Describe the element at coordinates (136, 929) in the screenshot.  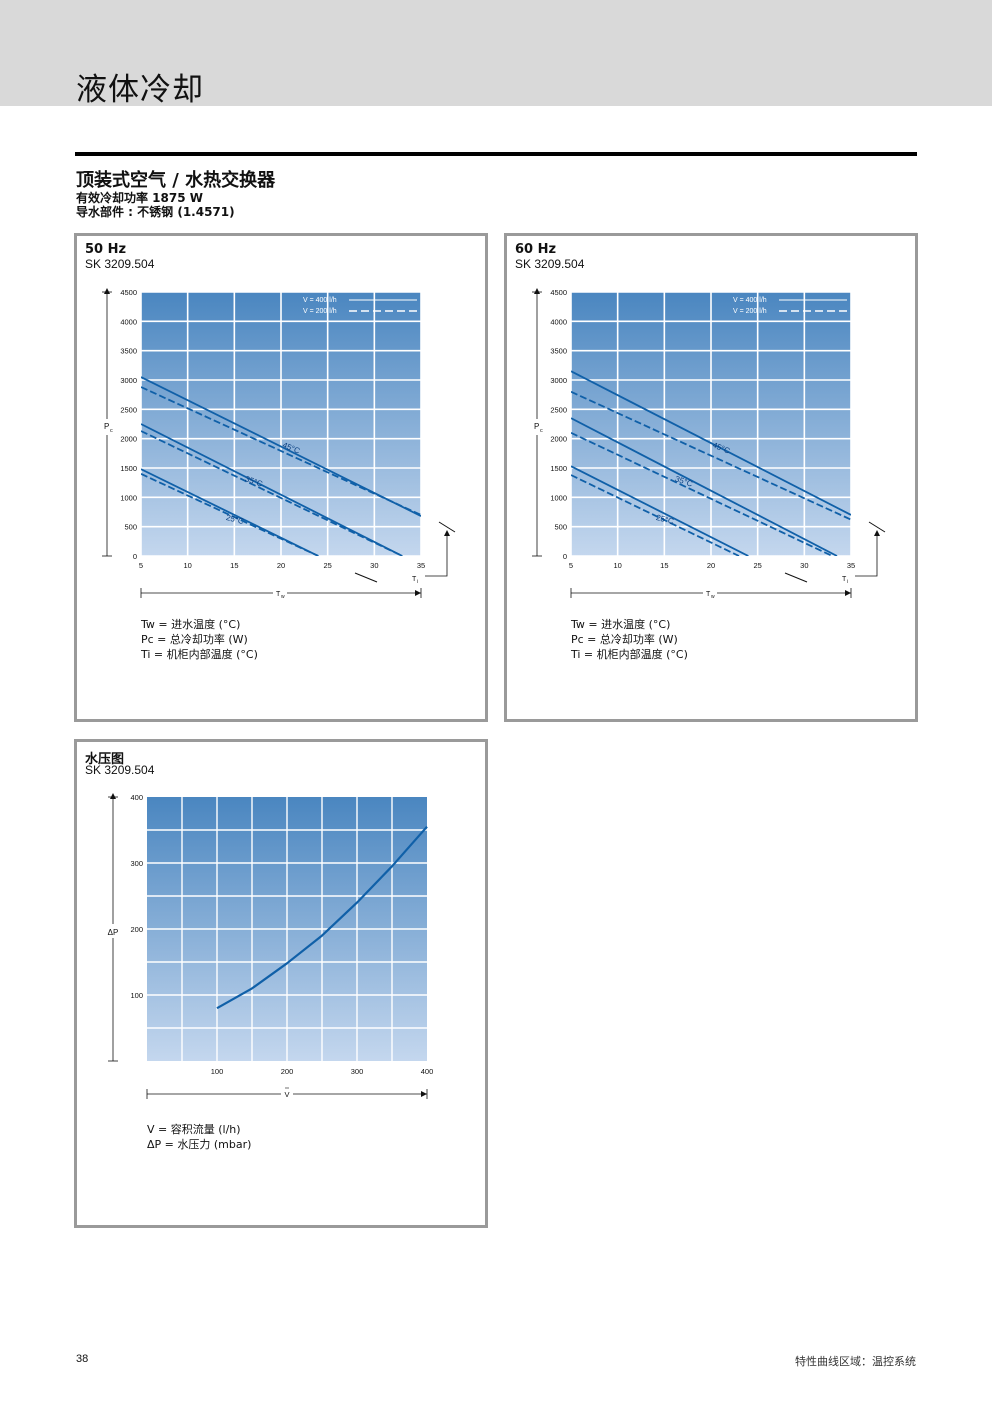
I see `y-tick-label: 200` at that location.